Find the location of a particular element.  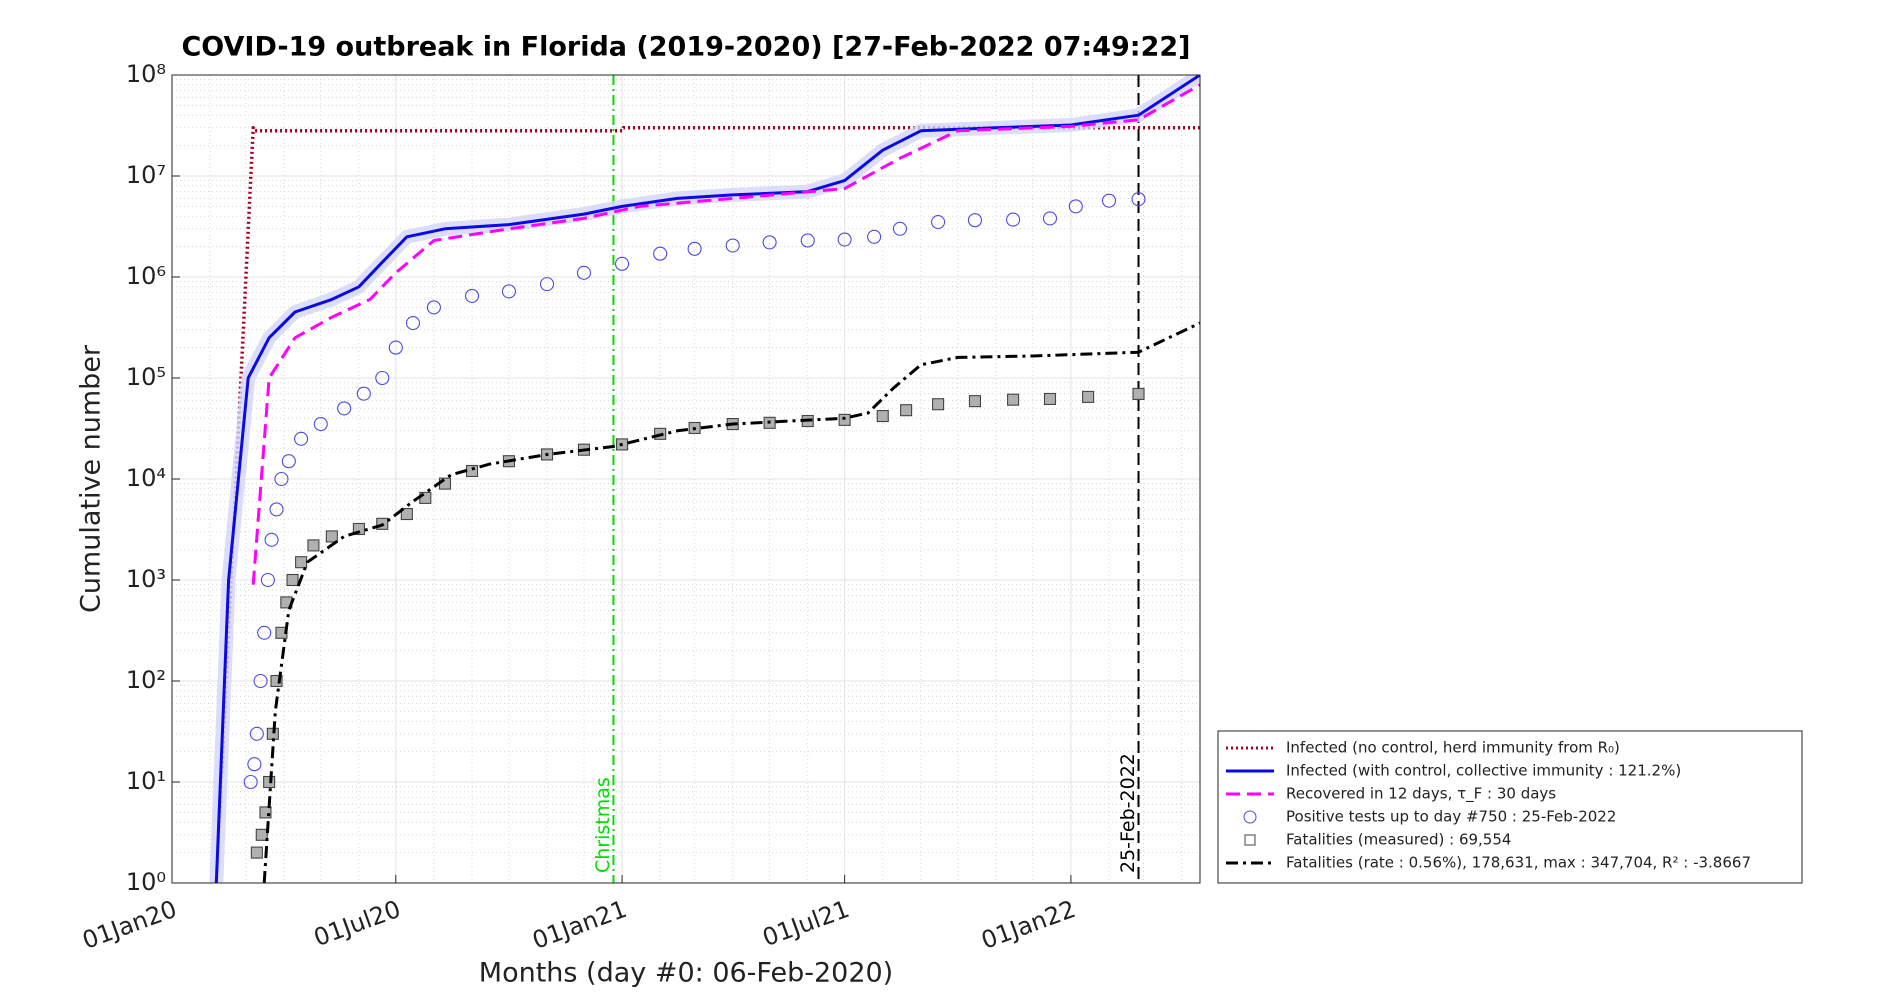

y-tick-label: 10¹ is located at coordinates (146, 781).